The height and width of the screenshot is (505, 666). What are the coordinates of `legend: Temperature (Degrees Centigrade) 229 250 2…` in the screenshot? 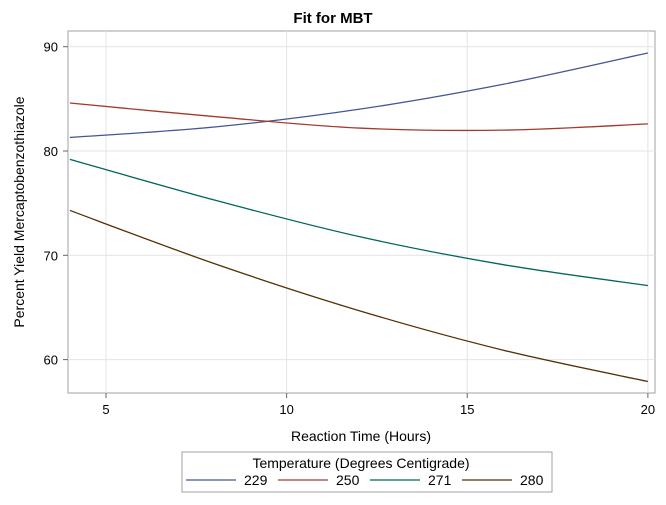 It's located at (367, 472).